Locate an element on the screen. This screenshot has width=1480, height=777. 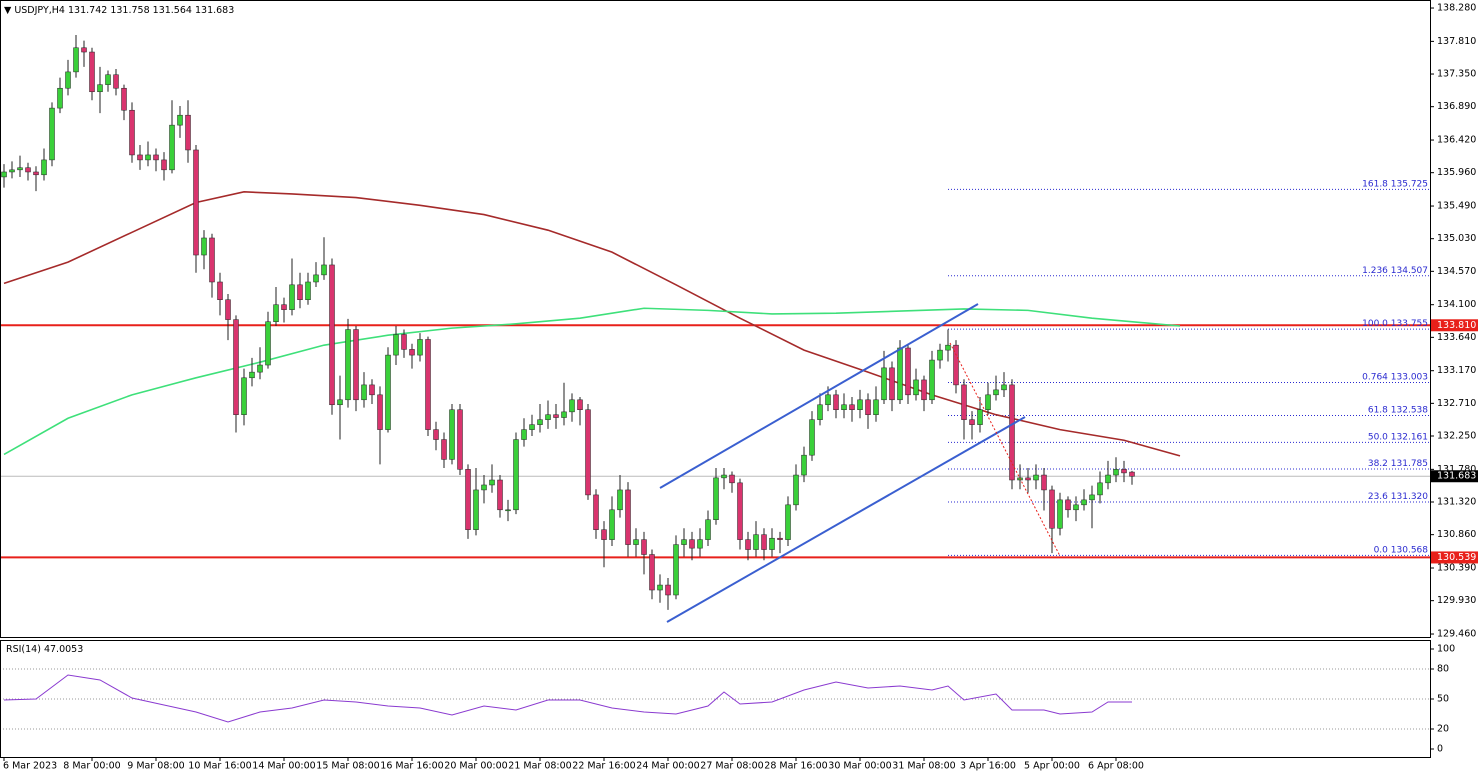
channel-lower is located at coordinates (846, 519).